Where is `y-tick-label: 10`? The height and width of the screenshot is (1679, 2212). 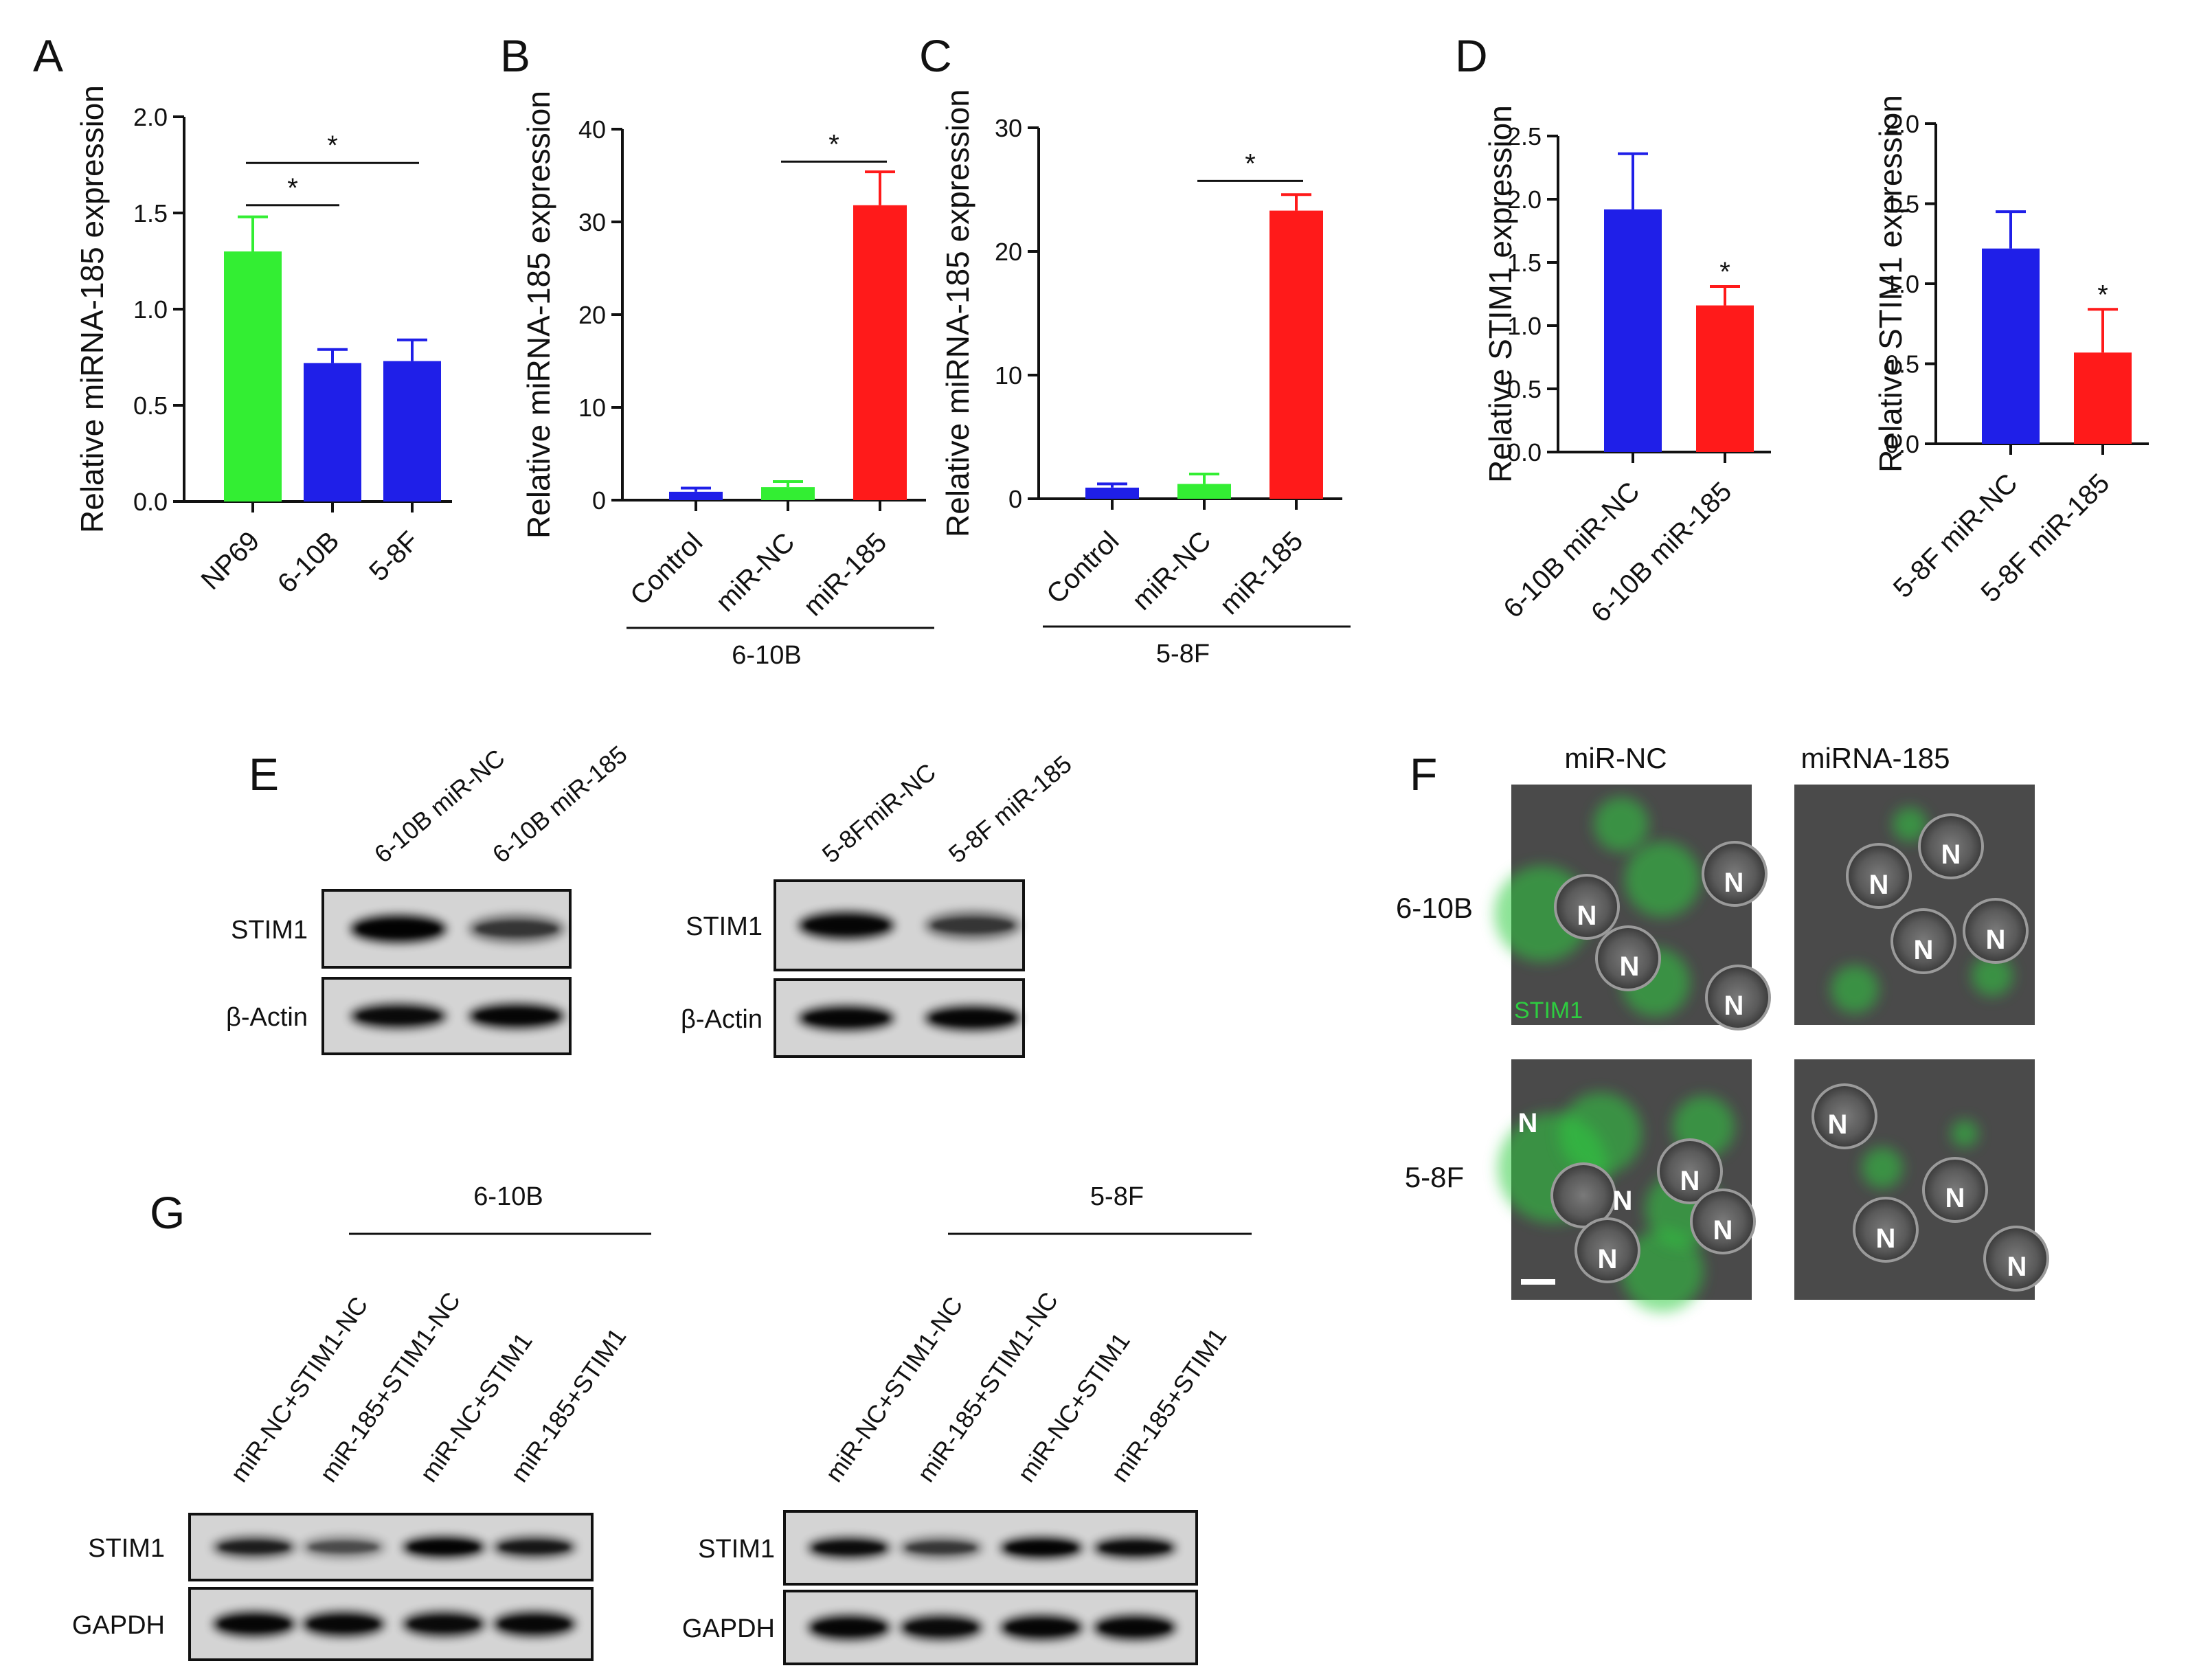
y-tick-label: 10 is located at coordinates (592, 408).